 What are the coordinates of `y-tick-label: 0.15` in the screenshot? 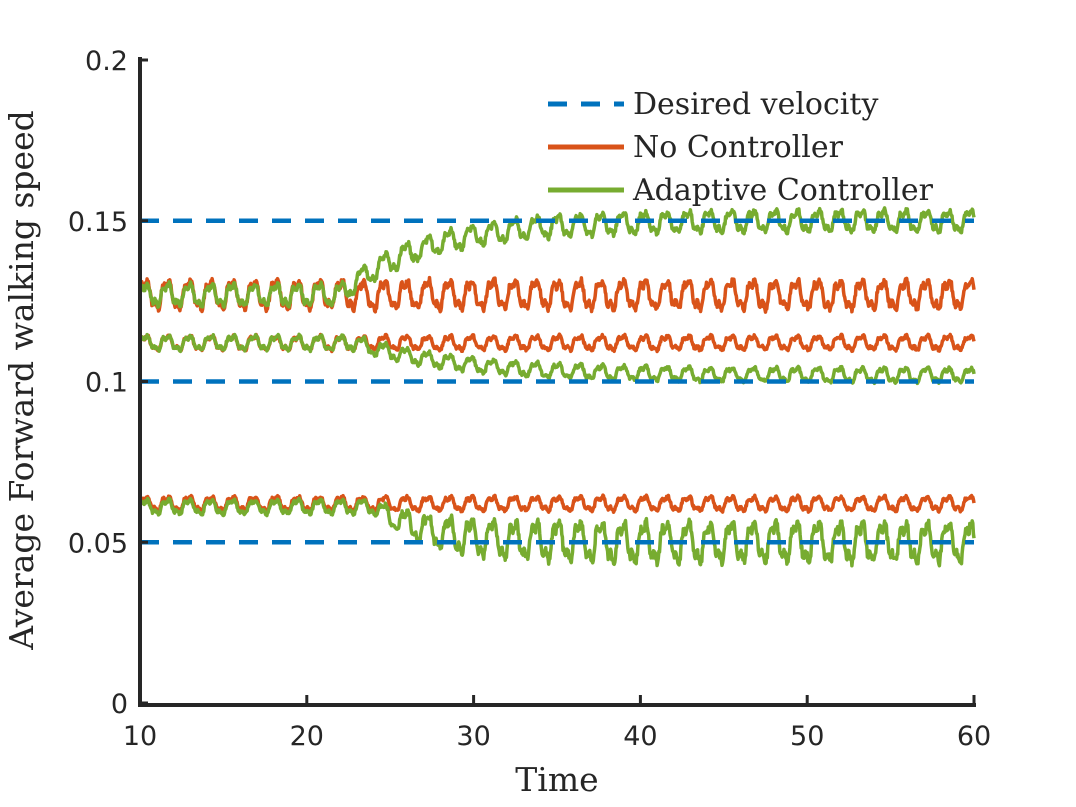 It's located at (98, 222).